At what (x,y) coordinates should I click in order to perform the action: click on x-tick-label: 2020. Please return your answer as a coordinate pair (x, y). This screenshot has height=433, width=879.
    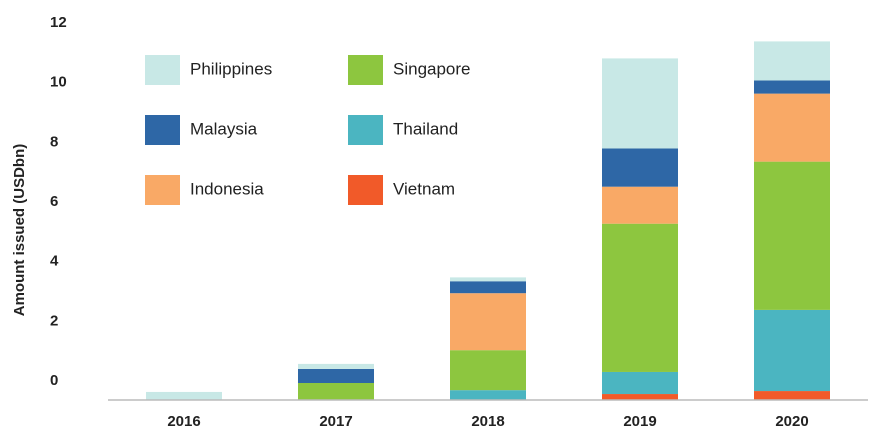
    Looking at the image, I should click on (791, 421).